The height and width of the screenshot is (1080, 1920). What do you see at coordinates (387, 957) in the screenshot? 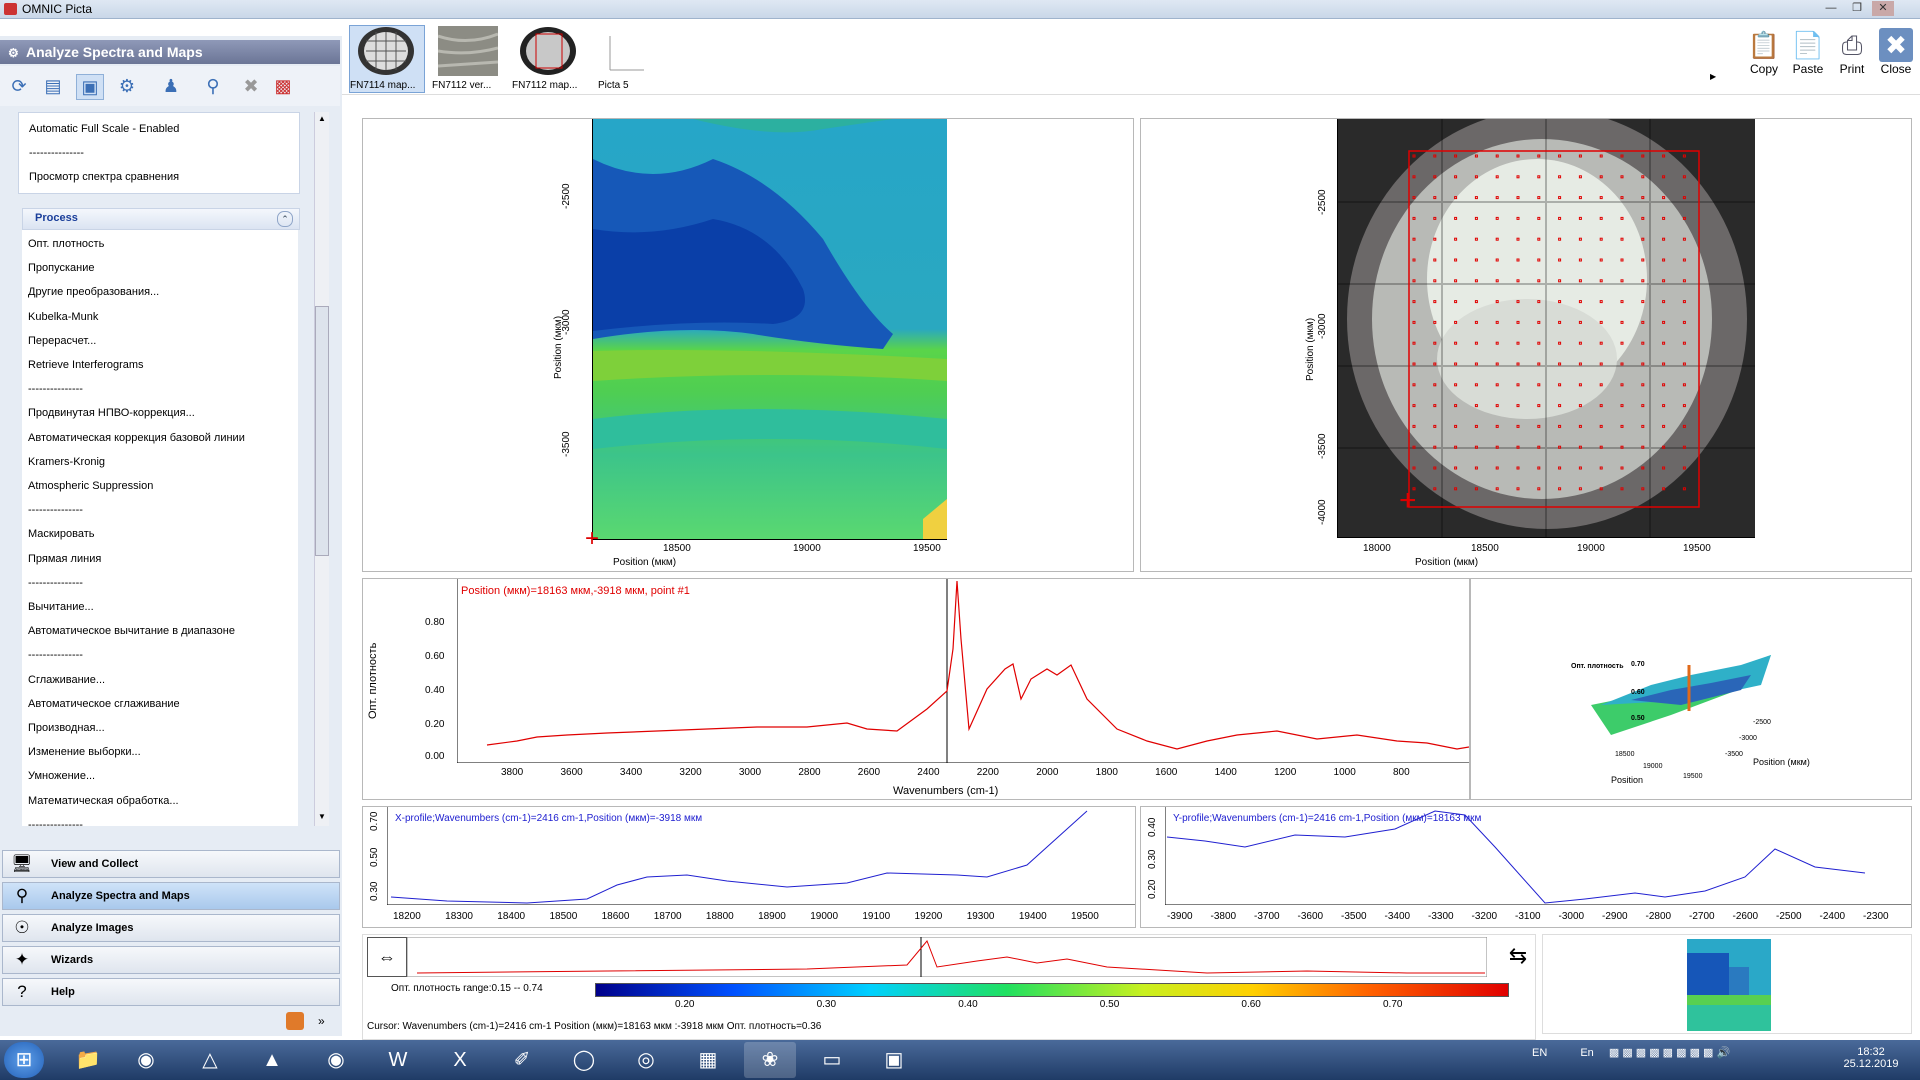
I see `zoom-out-icon: ⇔` at bounding box center [387, 957].